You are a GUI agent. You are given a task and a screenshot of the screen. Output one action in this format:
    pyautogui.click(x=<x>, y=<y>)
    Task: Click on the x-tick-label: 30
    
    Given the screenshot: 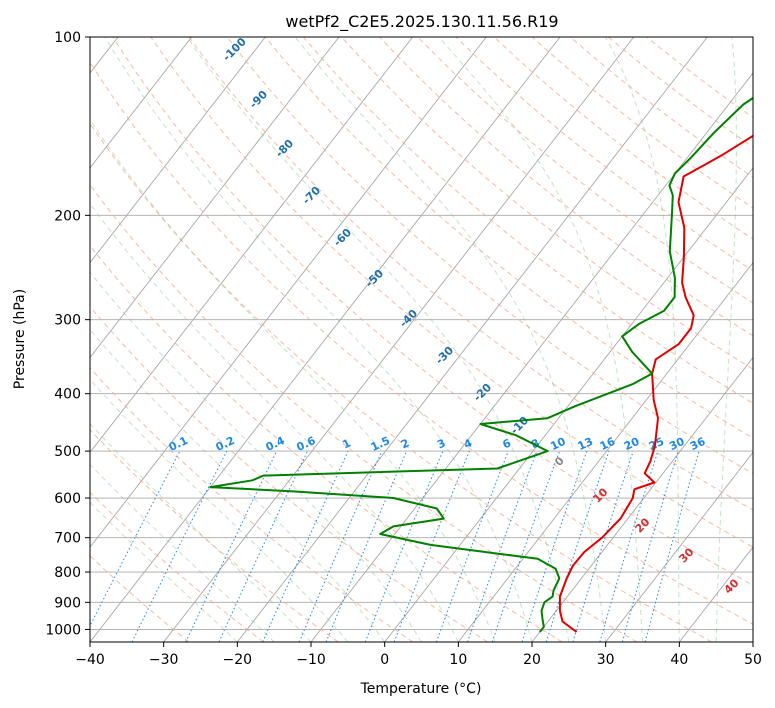 What is the action you would take?
    pyautogui.click(x=606, y=660)
    